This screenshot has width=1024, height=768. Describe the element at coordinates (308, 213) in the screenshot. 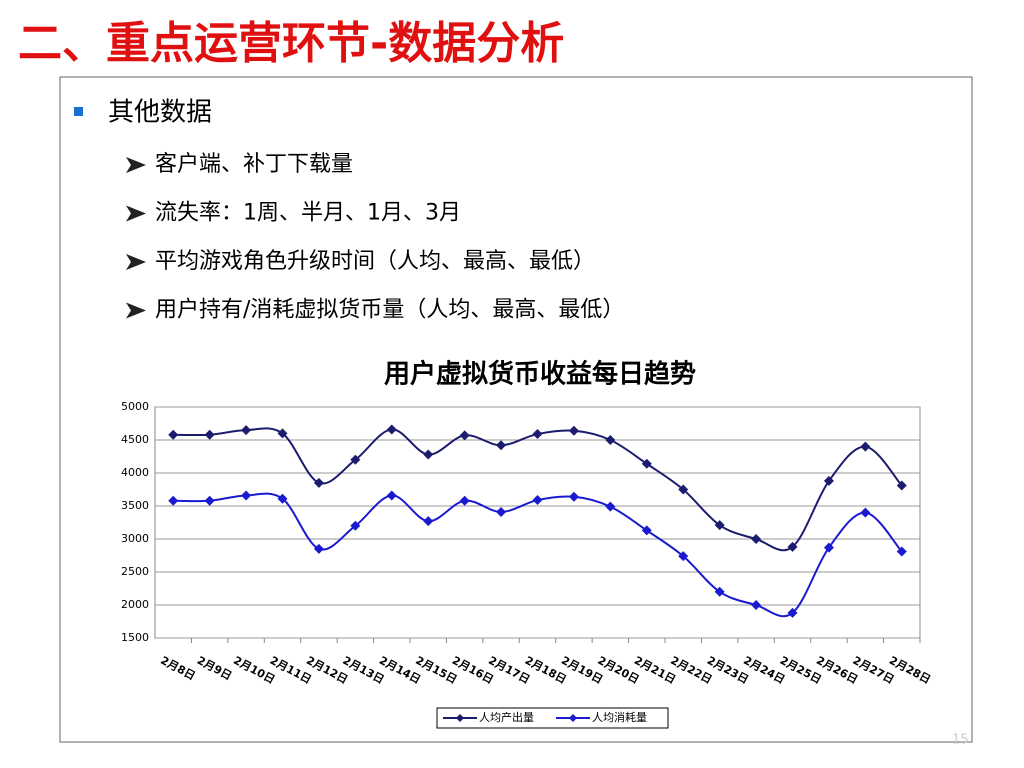

I see `bullet-item: 流失率：1周、半月、1月、3月` at that location.